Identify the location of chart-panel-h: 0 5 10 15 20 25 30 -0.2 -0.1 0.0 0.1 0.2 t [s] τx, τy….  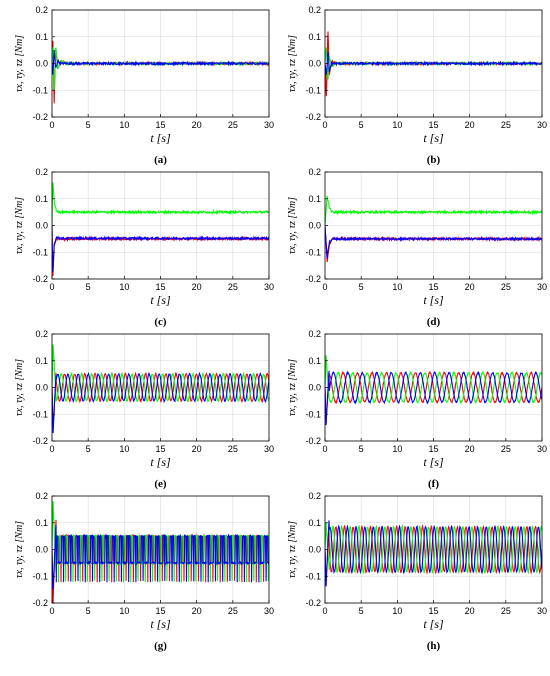
(417, 571).